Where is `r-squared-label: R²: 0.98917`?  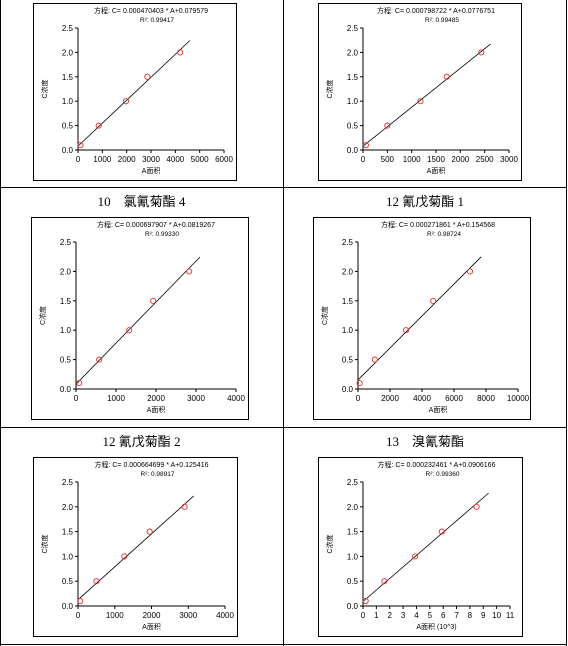 r-squared-label: R²: 0.98917 is located at coordinates (158, 474).